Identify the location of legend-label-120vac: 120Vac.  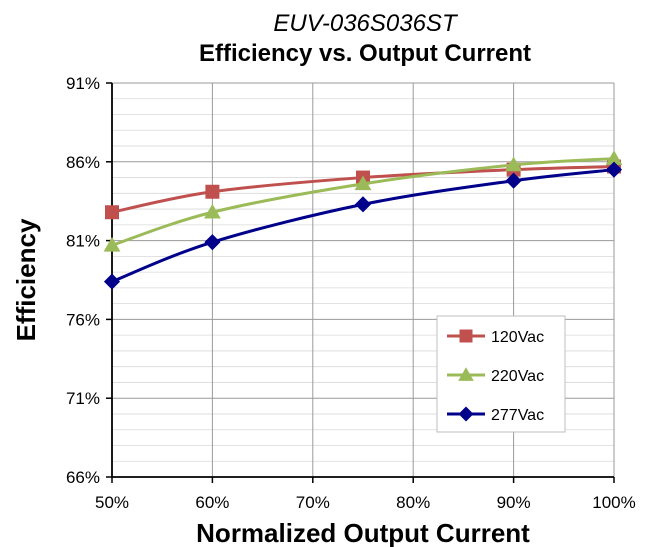
(517, 337).